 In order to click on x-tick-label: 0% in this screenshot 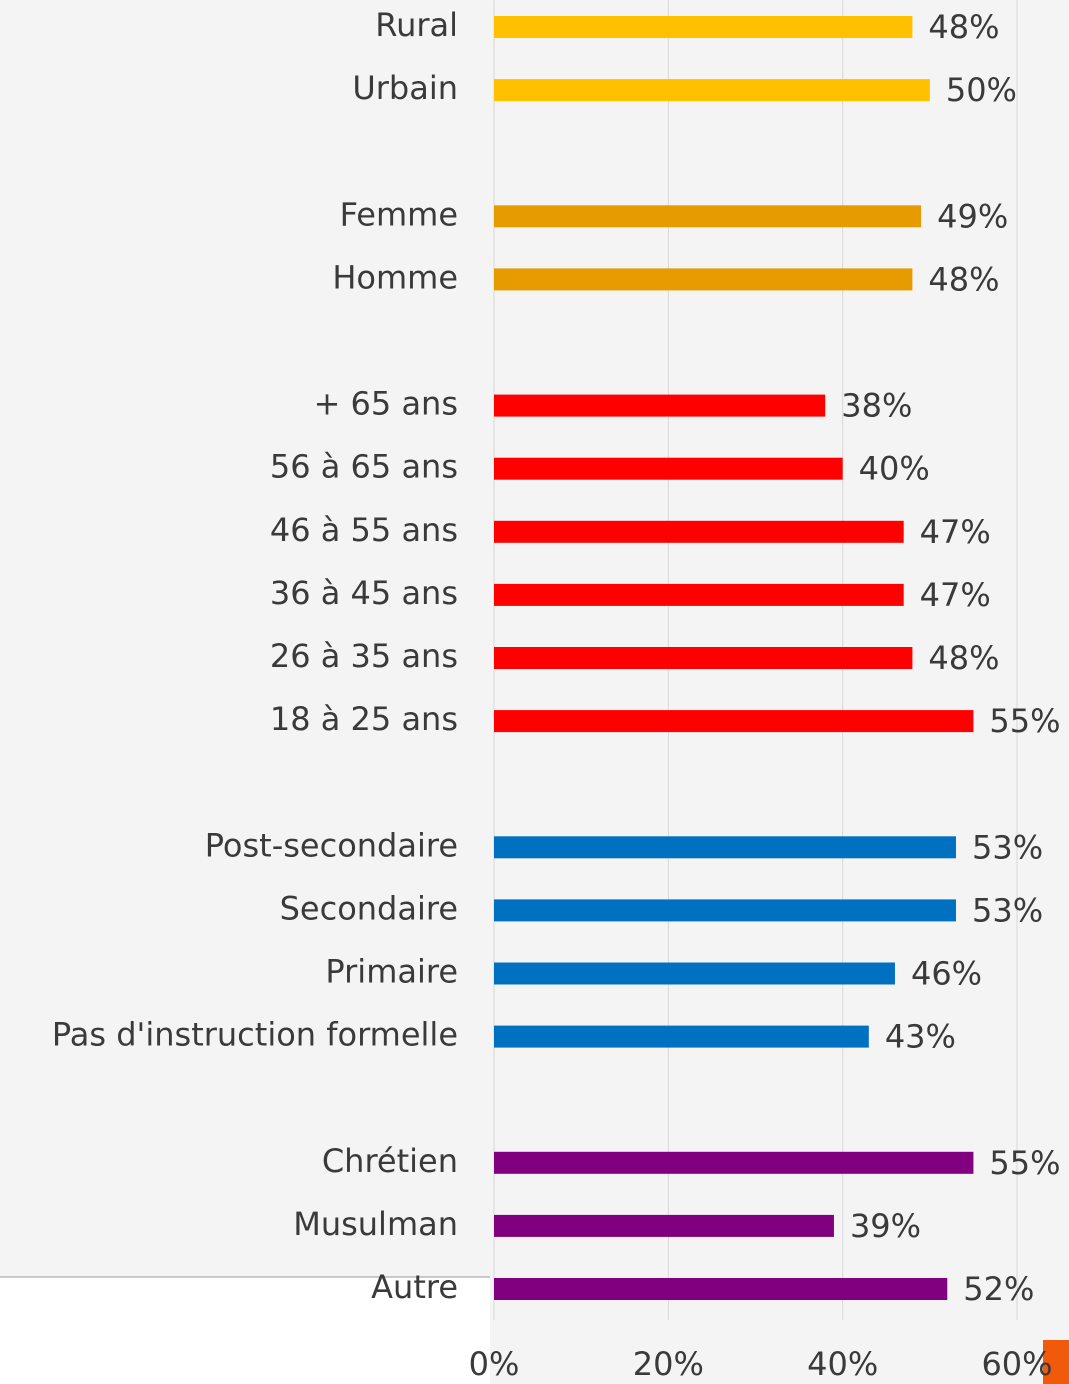, I will do `click(494, 1364)`.